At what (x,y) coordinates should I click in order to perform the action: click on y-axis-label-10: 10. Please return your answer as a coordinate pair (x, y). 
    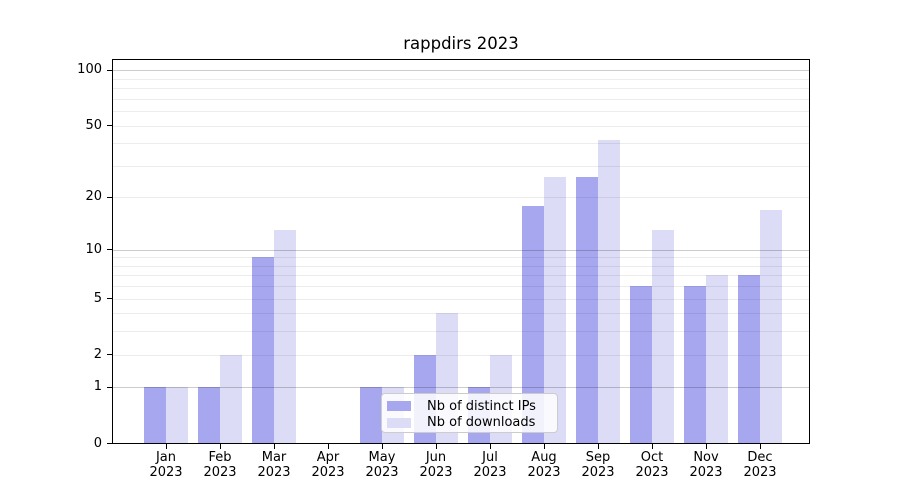
    Looking at the image, I should click on (93, 249).